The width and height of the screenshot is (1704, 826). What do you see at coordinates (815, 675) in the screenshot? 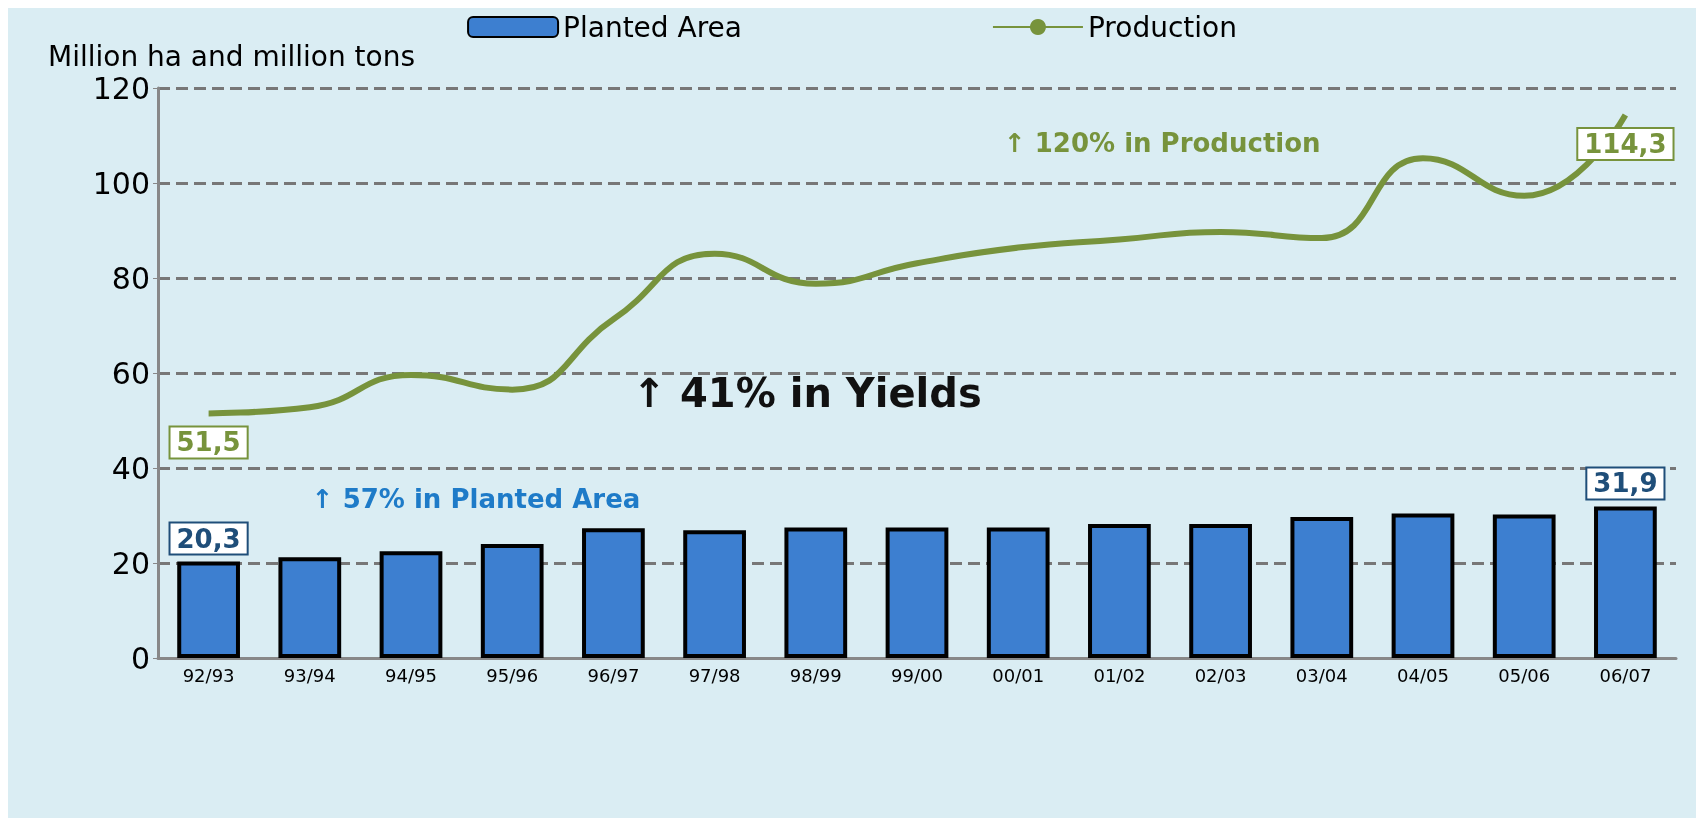
I see `x-tick-label: 98/99` at bounding box center [815, 675].